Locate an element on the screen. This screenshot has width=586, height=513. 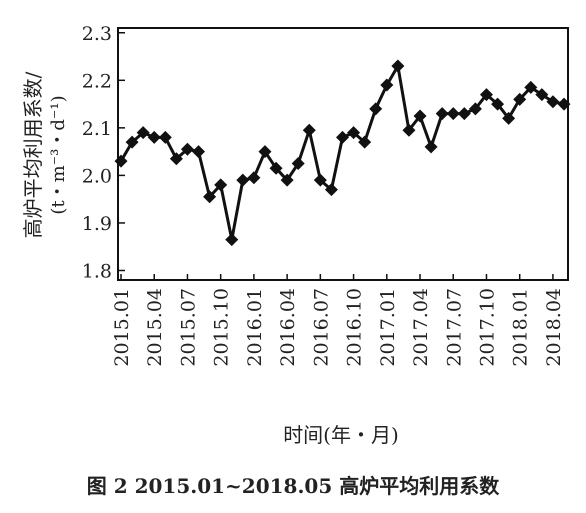
y-tick-label: 2.2 is located at coordinates (97, 81).